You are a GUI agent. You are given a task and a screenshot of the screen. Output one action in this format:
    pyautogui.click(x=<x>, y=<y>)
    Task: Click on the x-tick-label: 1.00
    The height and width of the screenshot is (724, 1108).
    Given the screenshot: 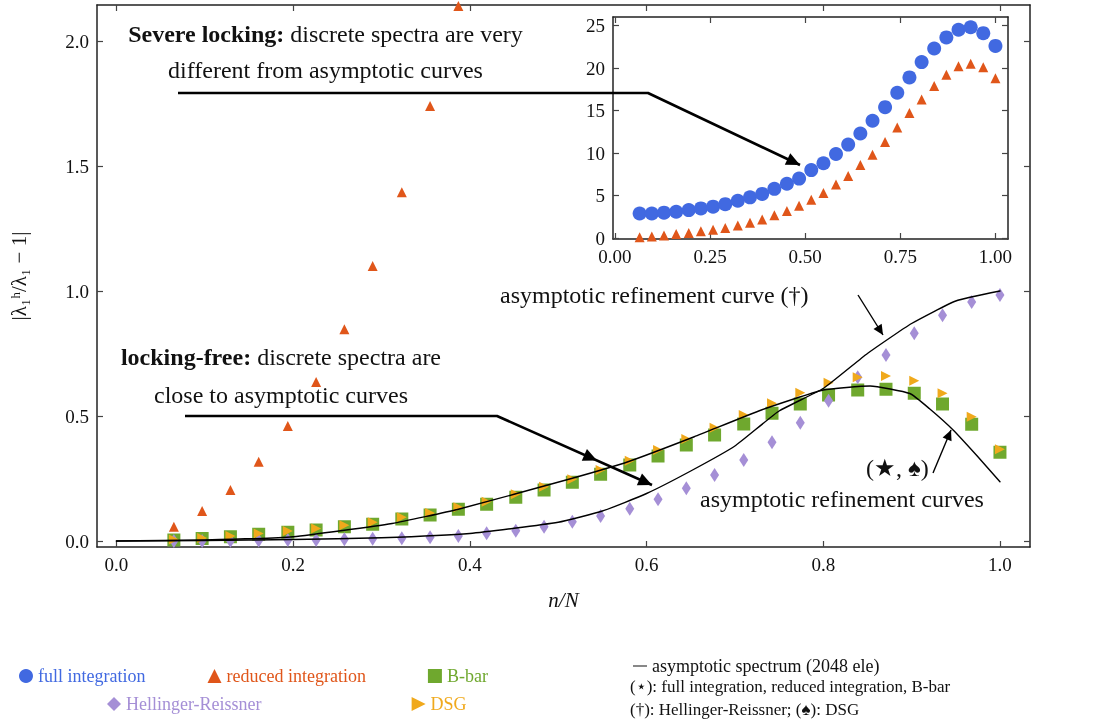 What is the action you would take?
    pyautogui.click(x=995, y=256)
    